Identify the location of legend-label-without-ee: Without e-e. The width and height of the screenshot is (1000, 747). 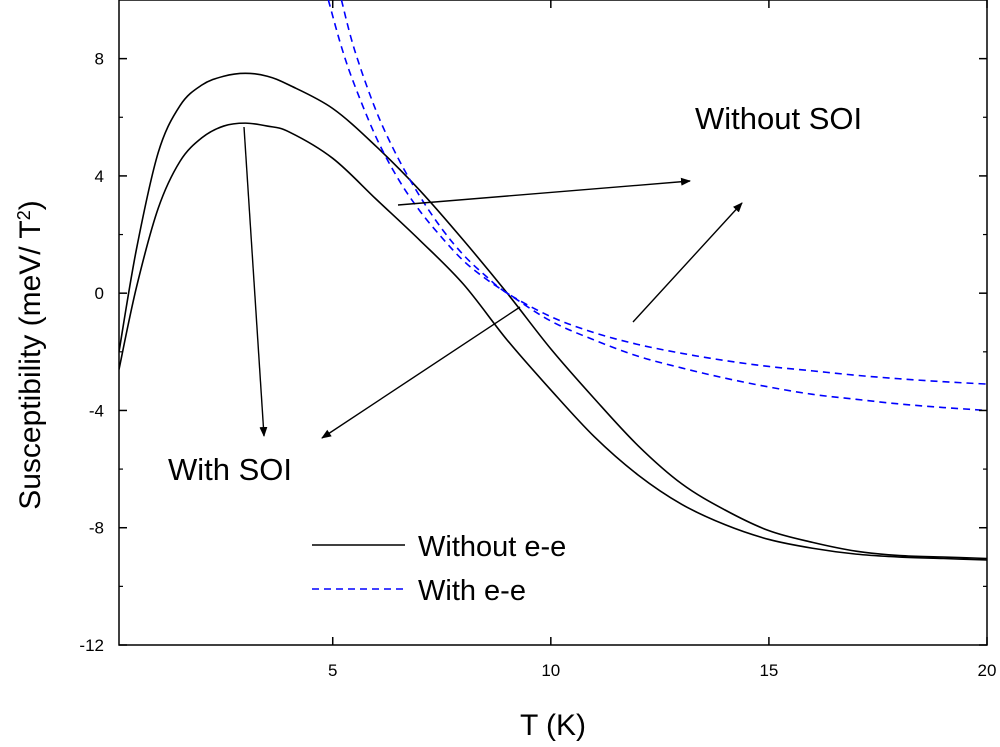
(492, 547).